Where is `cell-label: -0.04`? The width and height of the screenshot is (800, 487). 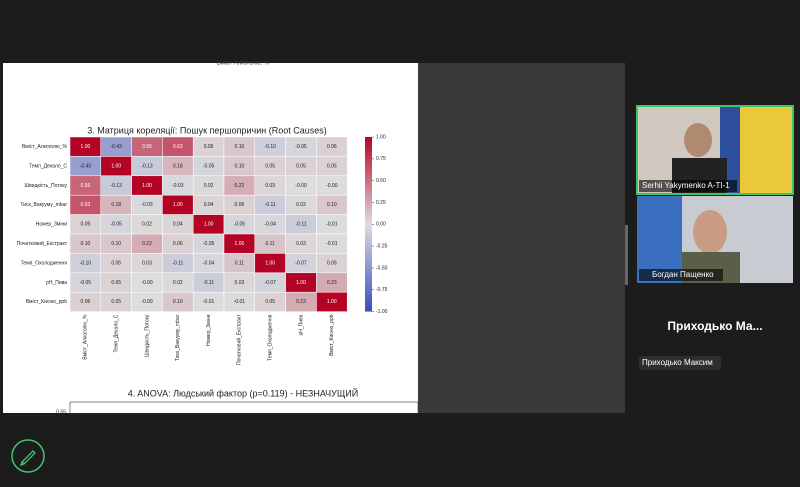
cell-label: -0.04 is located at coordinates (209, 263).